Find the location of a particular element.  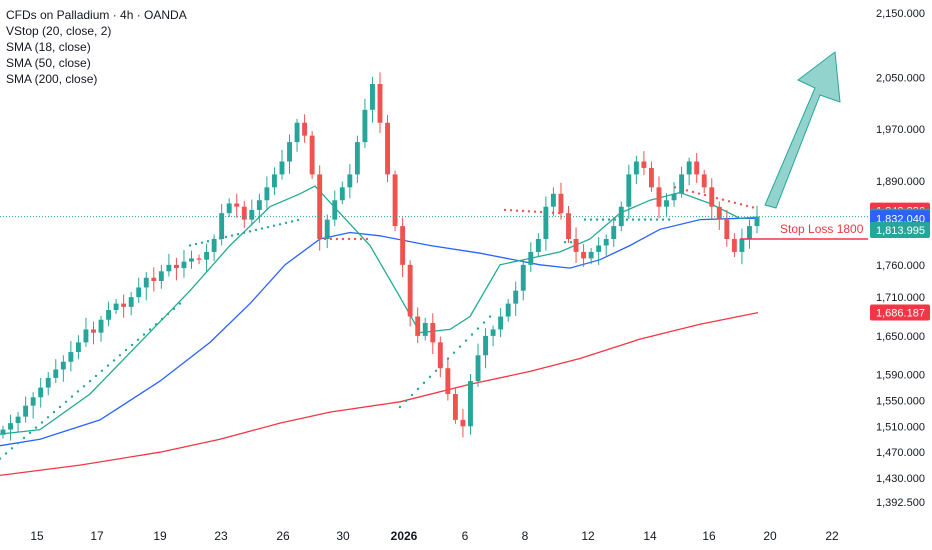

y-tick-label: 1,650.000 is located at coordinates (900, 337).